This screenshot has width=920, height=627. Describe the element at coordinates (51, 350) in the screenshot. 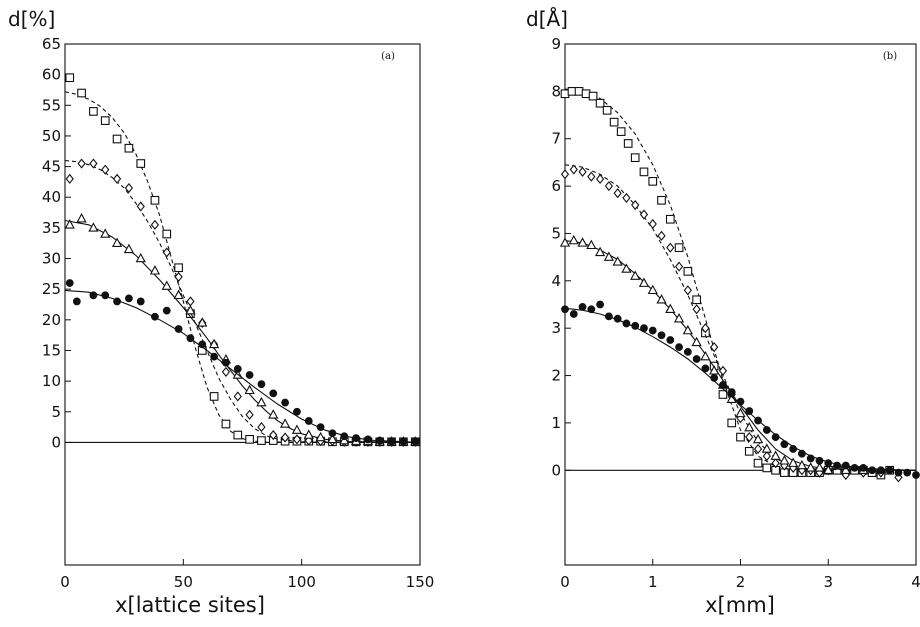

I see `y-tick-label: 15` at that location.